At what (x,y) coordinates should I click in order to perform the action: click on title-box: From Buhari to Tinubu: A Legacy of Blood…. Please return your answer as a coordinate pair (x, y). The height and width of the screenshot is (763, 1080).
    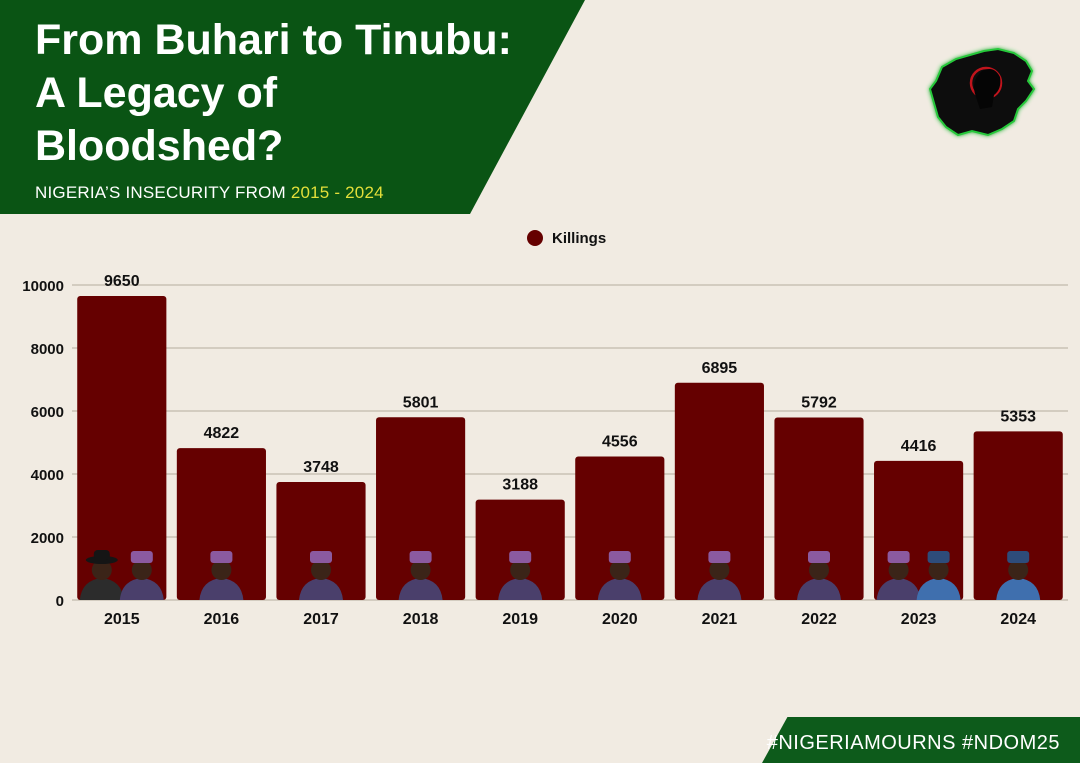
    Looking at the image, I should click on (305, 93).